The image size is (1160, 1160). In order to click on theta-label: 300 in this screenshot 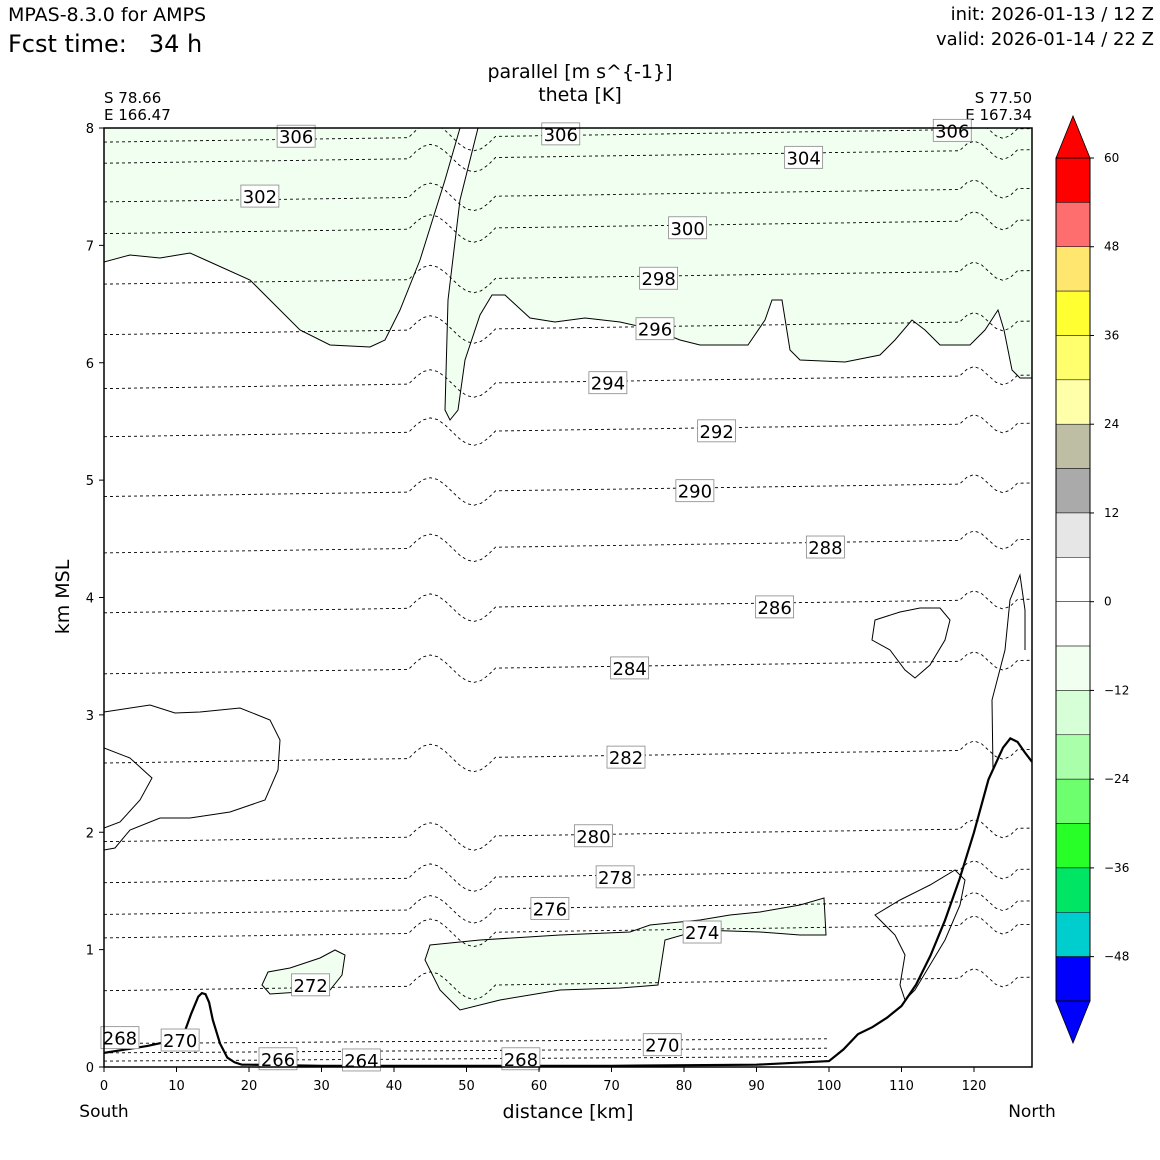, I will do `click(688, 228)`.